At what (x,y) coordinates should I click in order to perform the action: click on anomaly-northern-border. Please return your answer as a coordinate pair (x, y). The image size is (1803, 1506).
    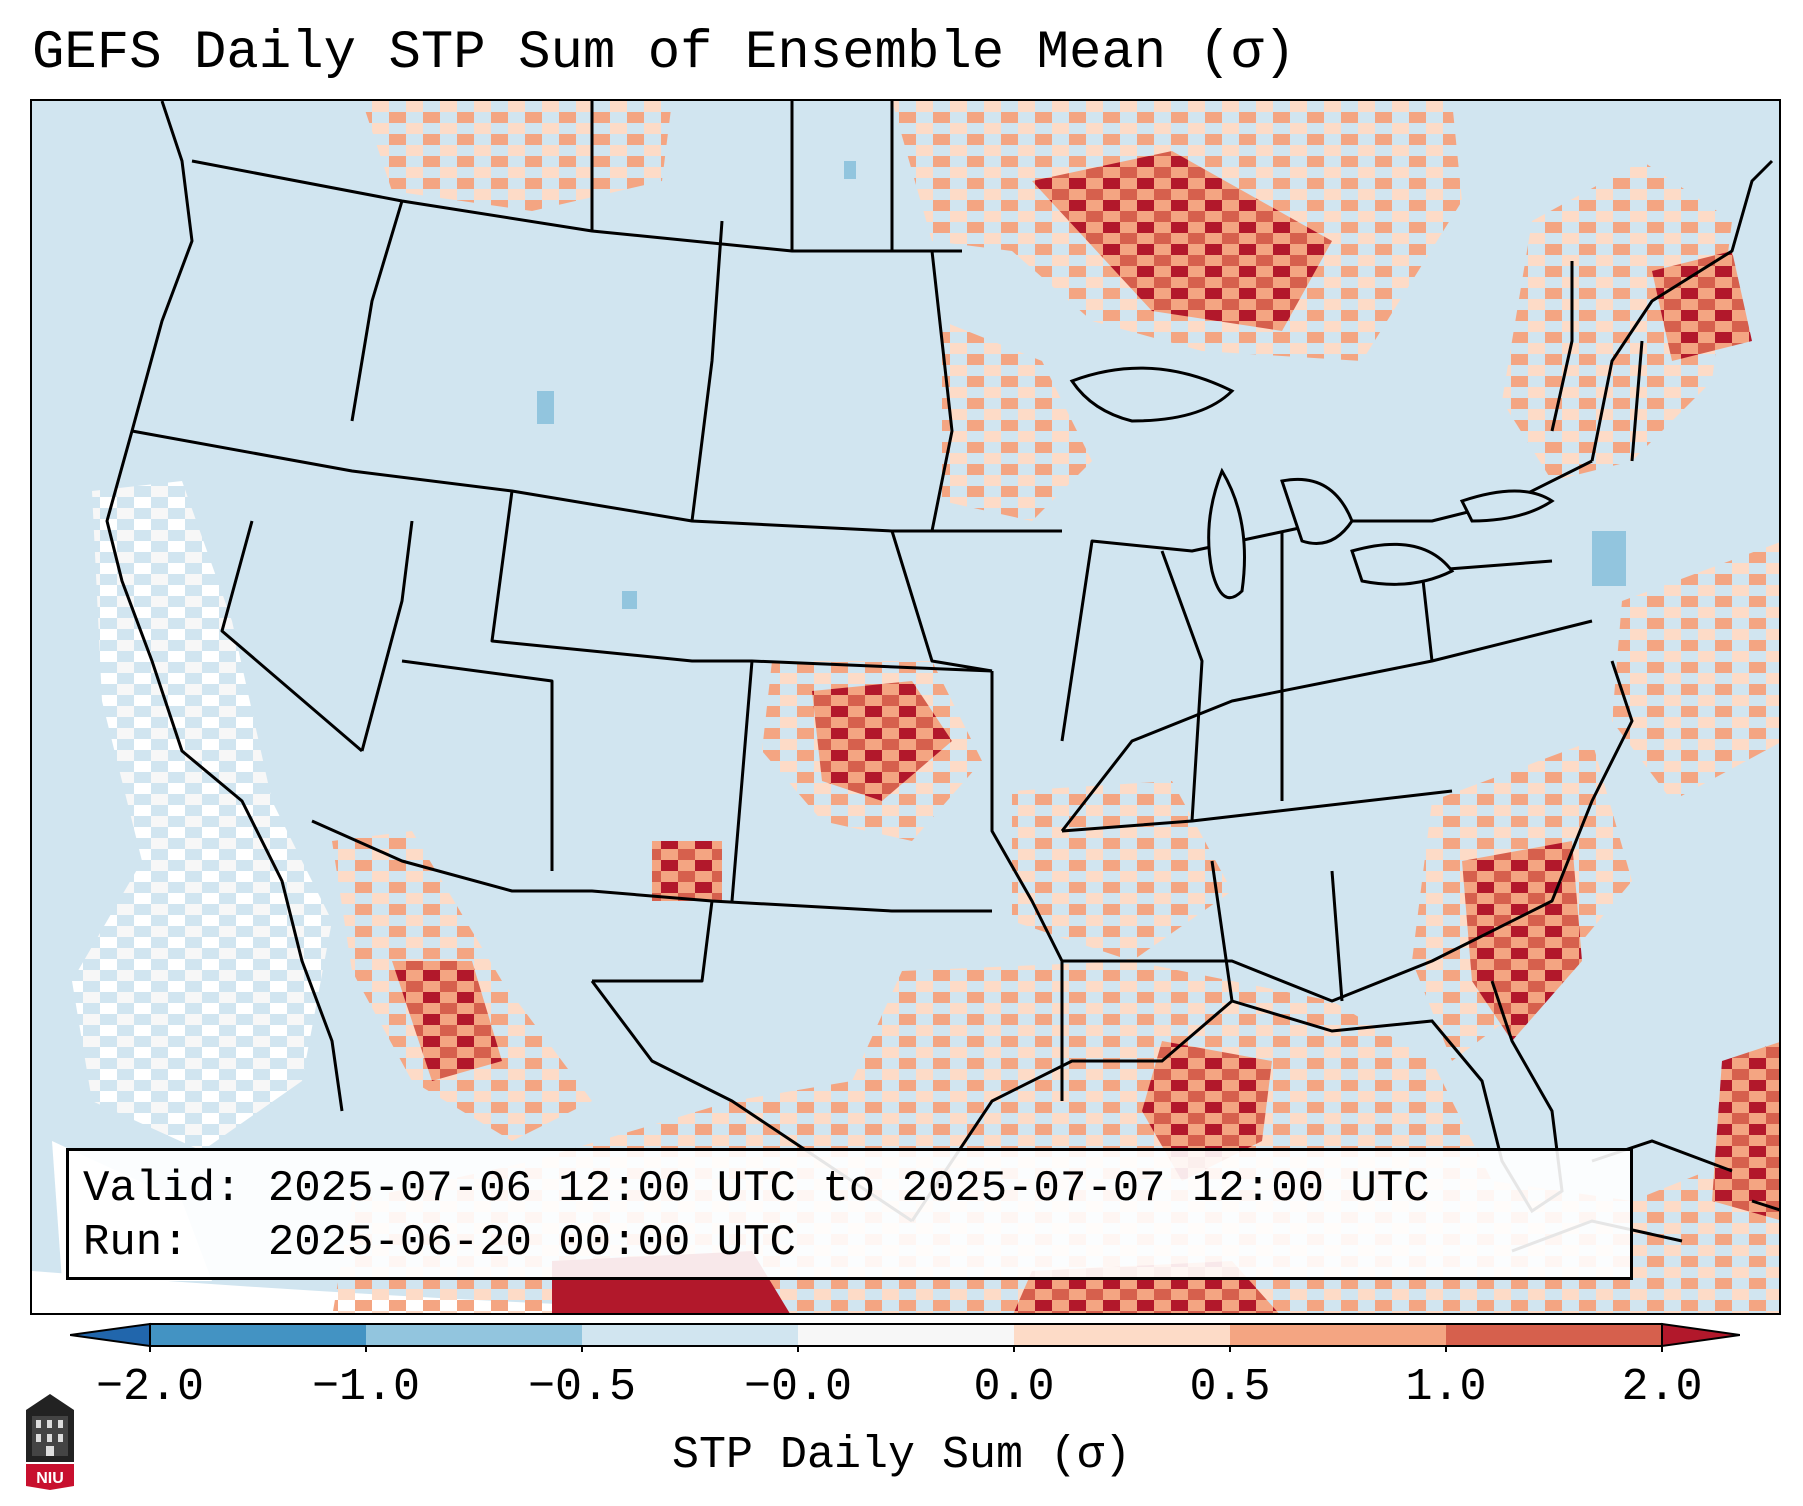
    Looking at the image, I should click on (517, 156).